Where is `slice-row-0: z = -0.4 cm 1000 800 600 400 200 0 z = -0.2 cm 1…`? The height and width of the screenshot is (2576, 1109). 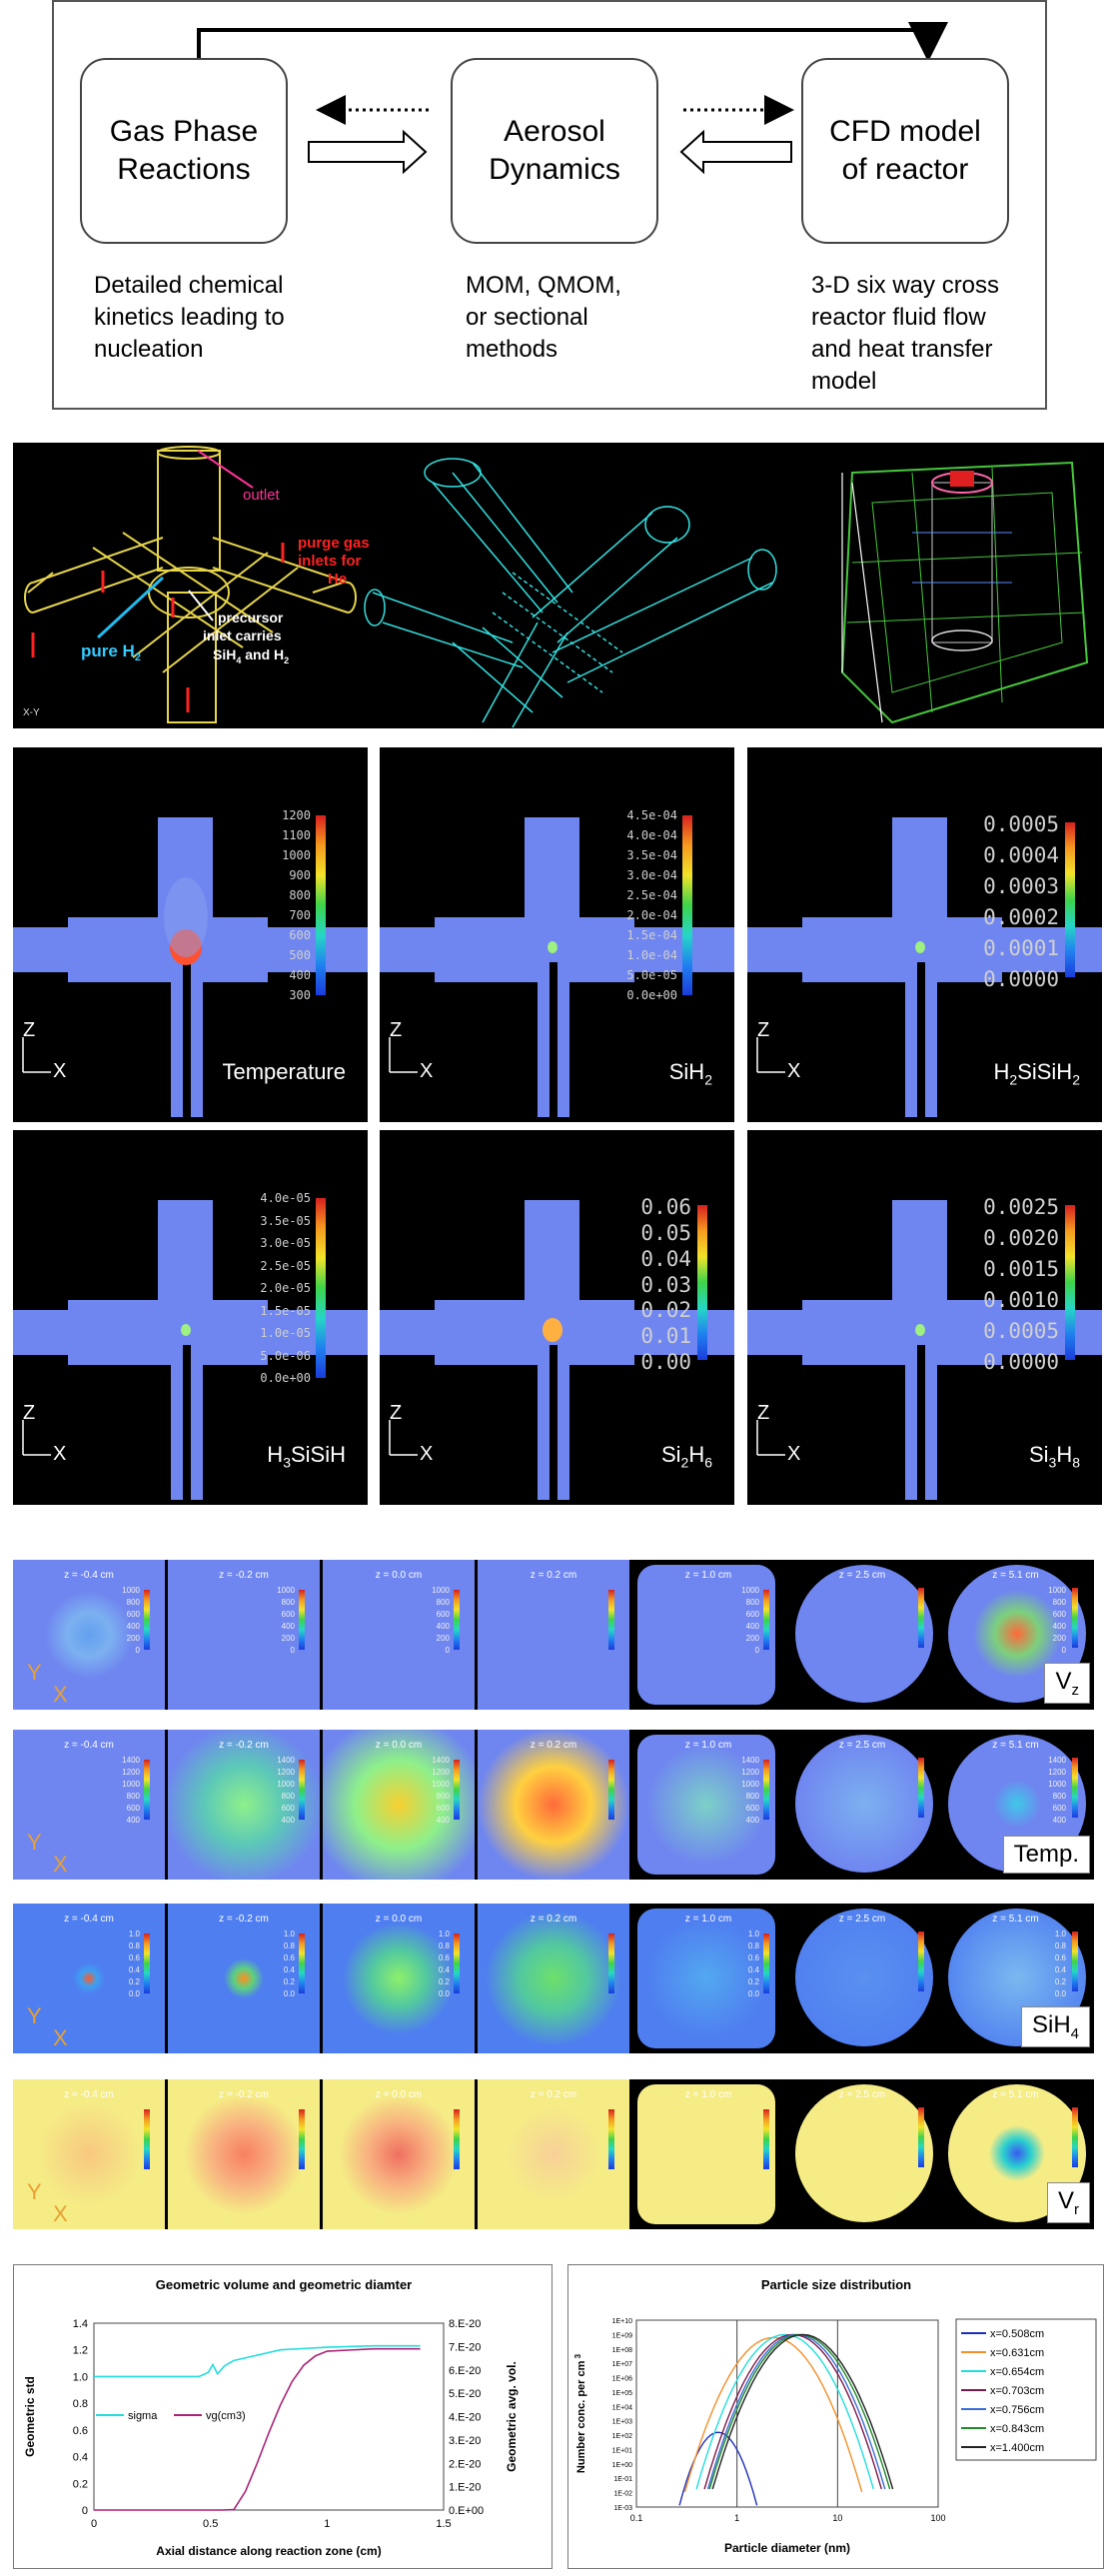 slice-row-0: z = -0.4 cm 1000 800 600 400 200 0 z = -0.2 cm 1… is located at coordinates (554, 1635).